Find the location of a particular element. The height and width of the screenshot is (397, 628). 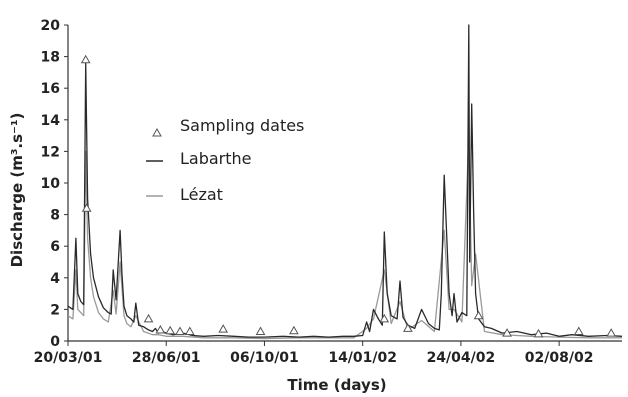

y-ticks: 0 2 4 6 8 10 12 14 16 18 20 is located at coordinates (54, 184).